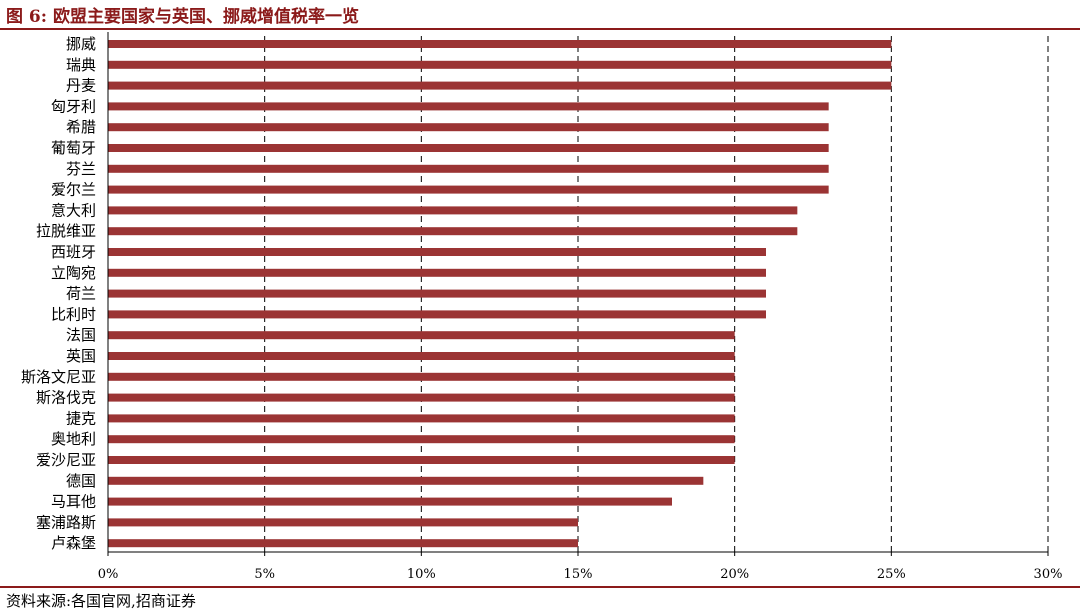 This screenshot has width=1080, height=615. Describe the element at coordinates (66, 231) in the screenshot. I see `category-label-9: 拉脱维亚` at that location.